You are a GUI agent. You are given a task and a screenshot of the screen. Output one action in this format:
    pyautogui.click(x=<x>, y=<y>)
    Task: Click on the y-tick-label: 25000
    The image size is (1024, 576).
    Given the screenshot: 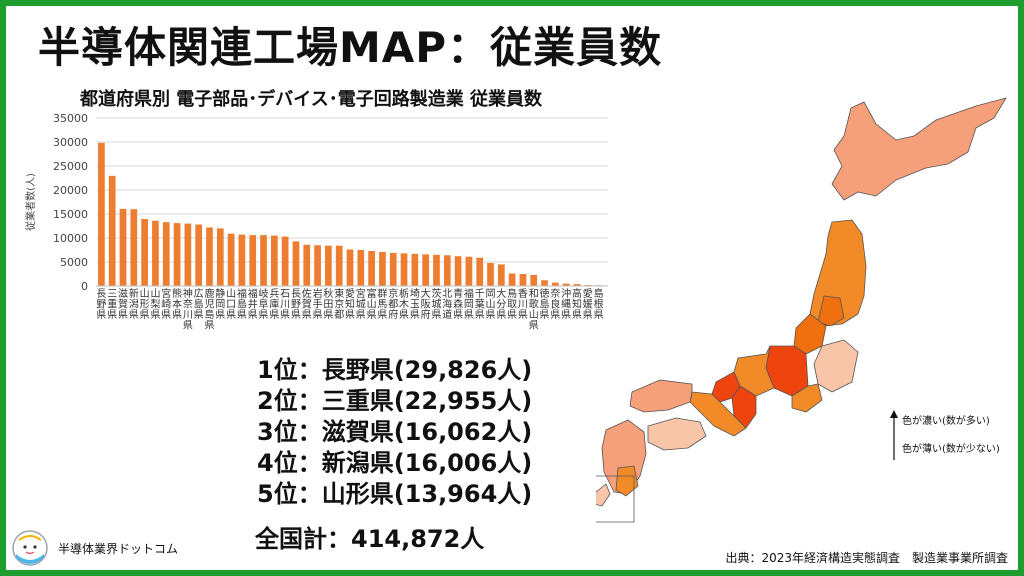 What is the action you would take?
    pyautogui.click(x=70, y=166)
    